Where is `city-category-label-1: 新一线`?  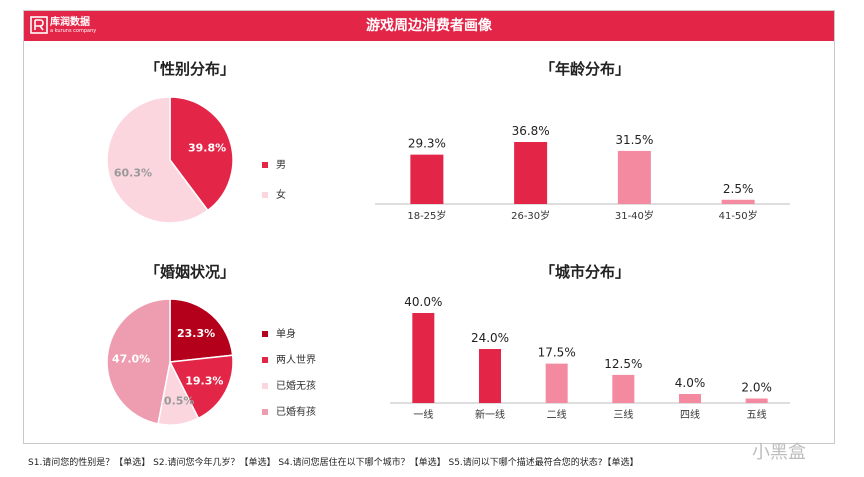
city-category-label-1: 新一线 is located at coordinates (490, 414).